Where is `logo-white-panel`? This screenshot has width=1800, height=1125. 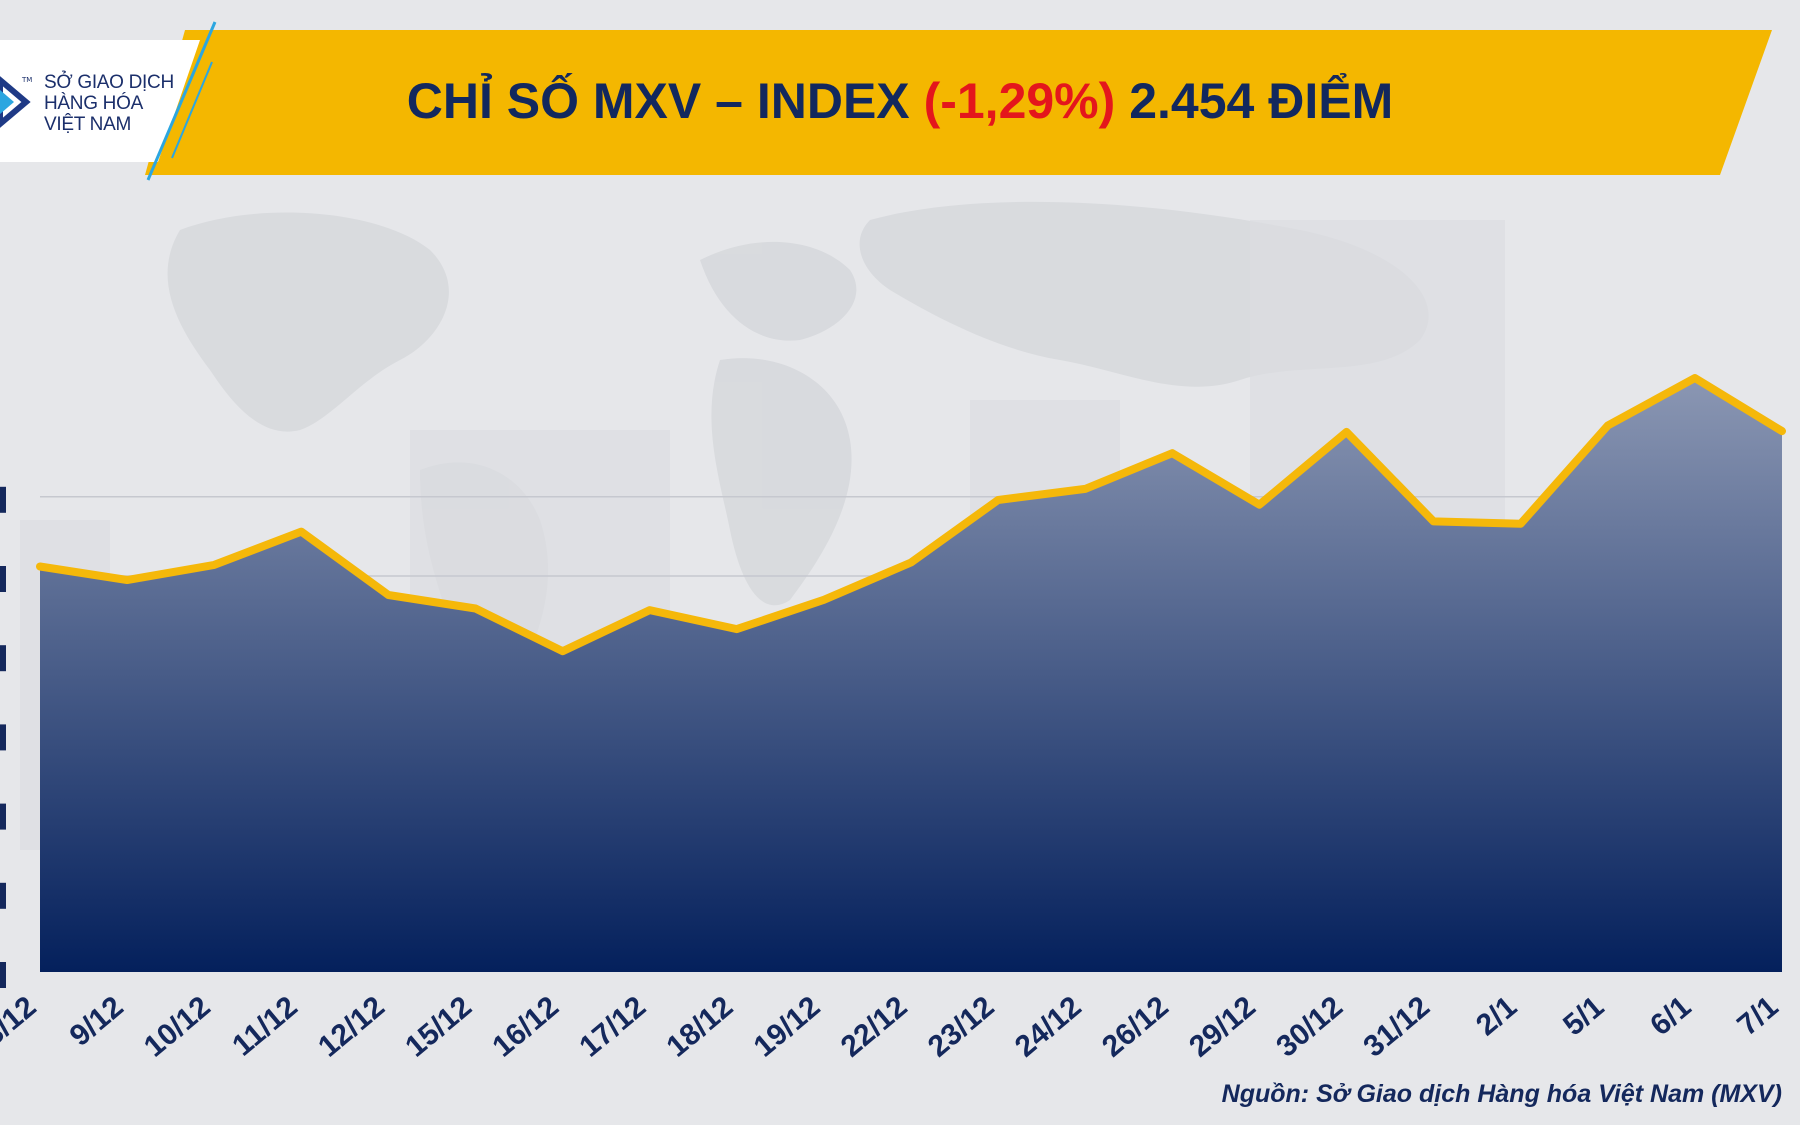
logo-white-panel is located at coordinates (100, 101).